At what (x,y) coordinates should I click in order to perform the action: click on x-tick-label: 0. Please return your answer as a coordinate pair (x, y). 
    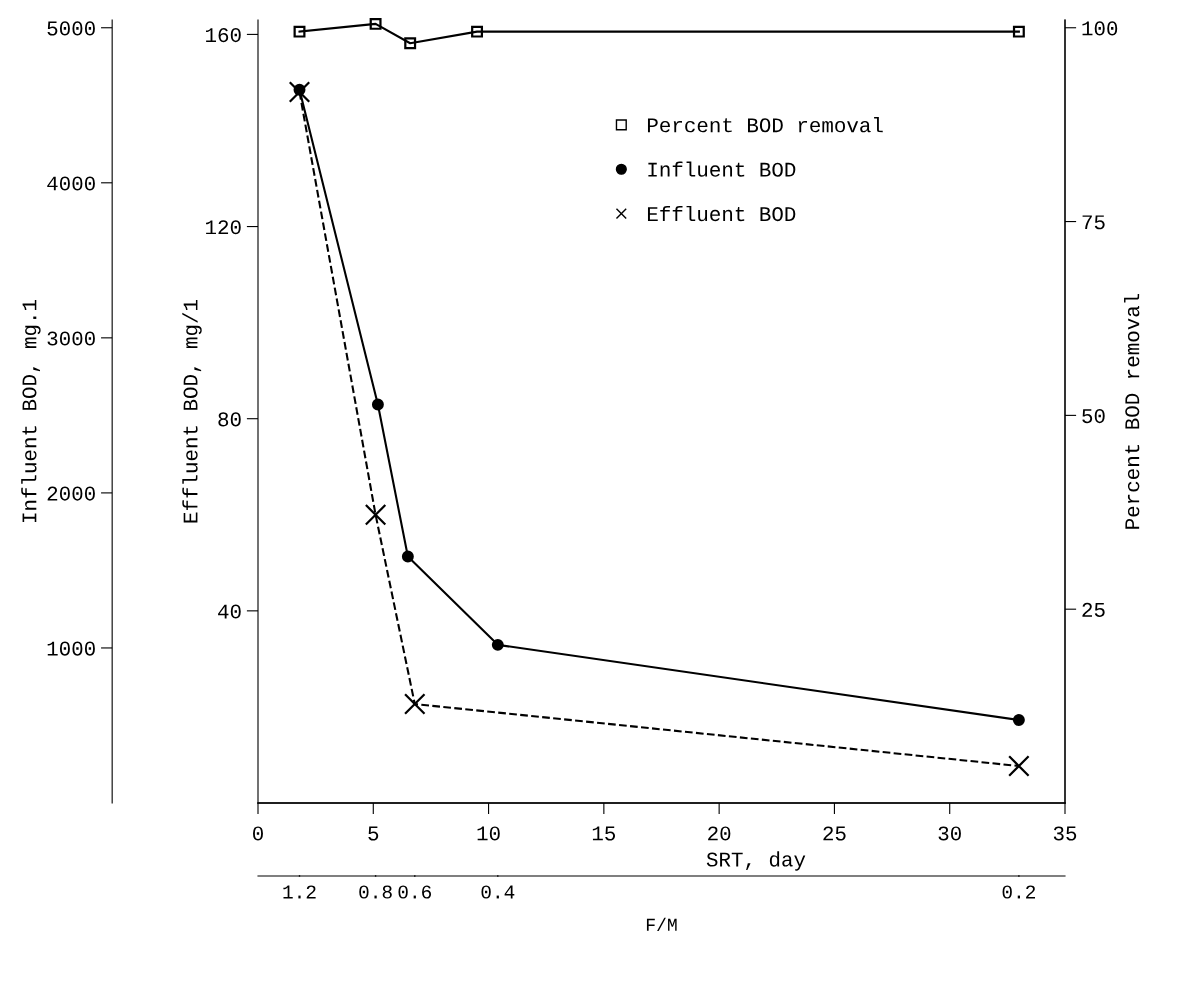
    Looking at the image, I should click on (258, 833).